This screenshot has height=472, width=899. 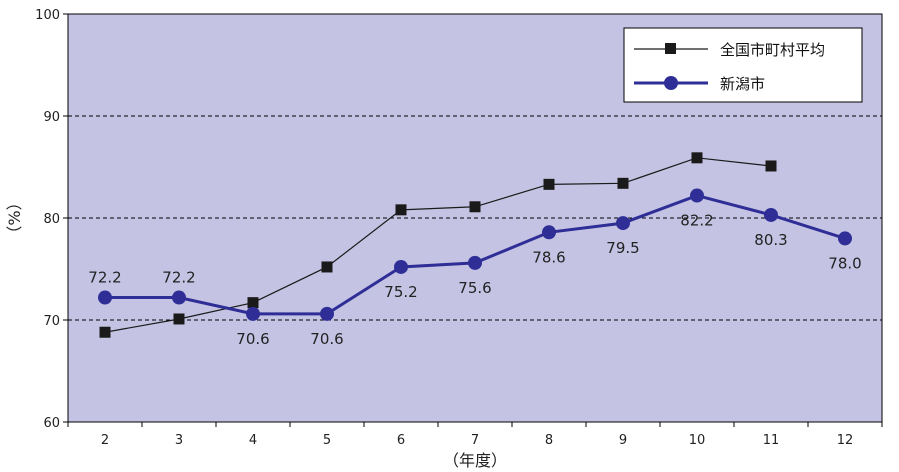 I want to click on x-tick-label: 7, so click(x=475, y=440).